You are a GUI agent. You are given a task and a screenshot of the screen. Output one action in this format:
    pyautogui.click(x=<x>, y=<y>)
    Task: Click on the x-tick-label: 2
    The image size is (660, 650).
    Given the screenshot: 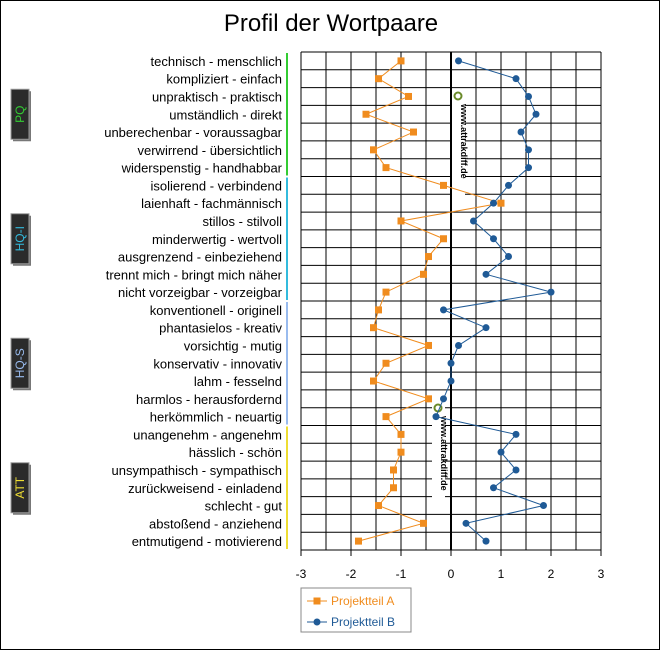 What is the action you would take?
    pyautogui.click(x=551, y=574)
    